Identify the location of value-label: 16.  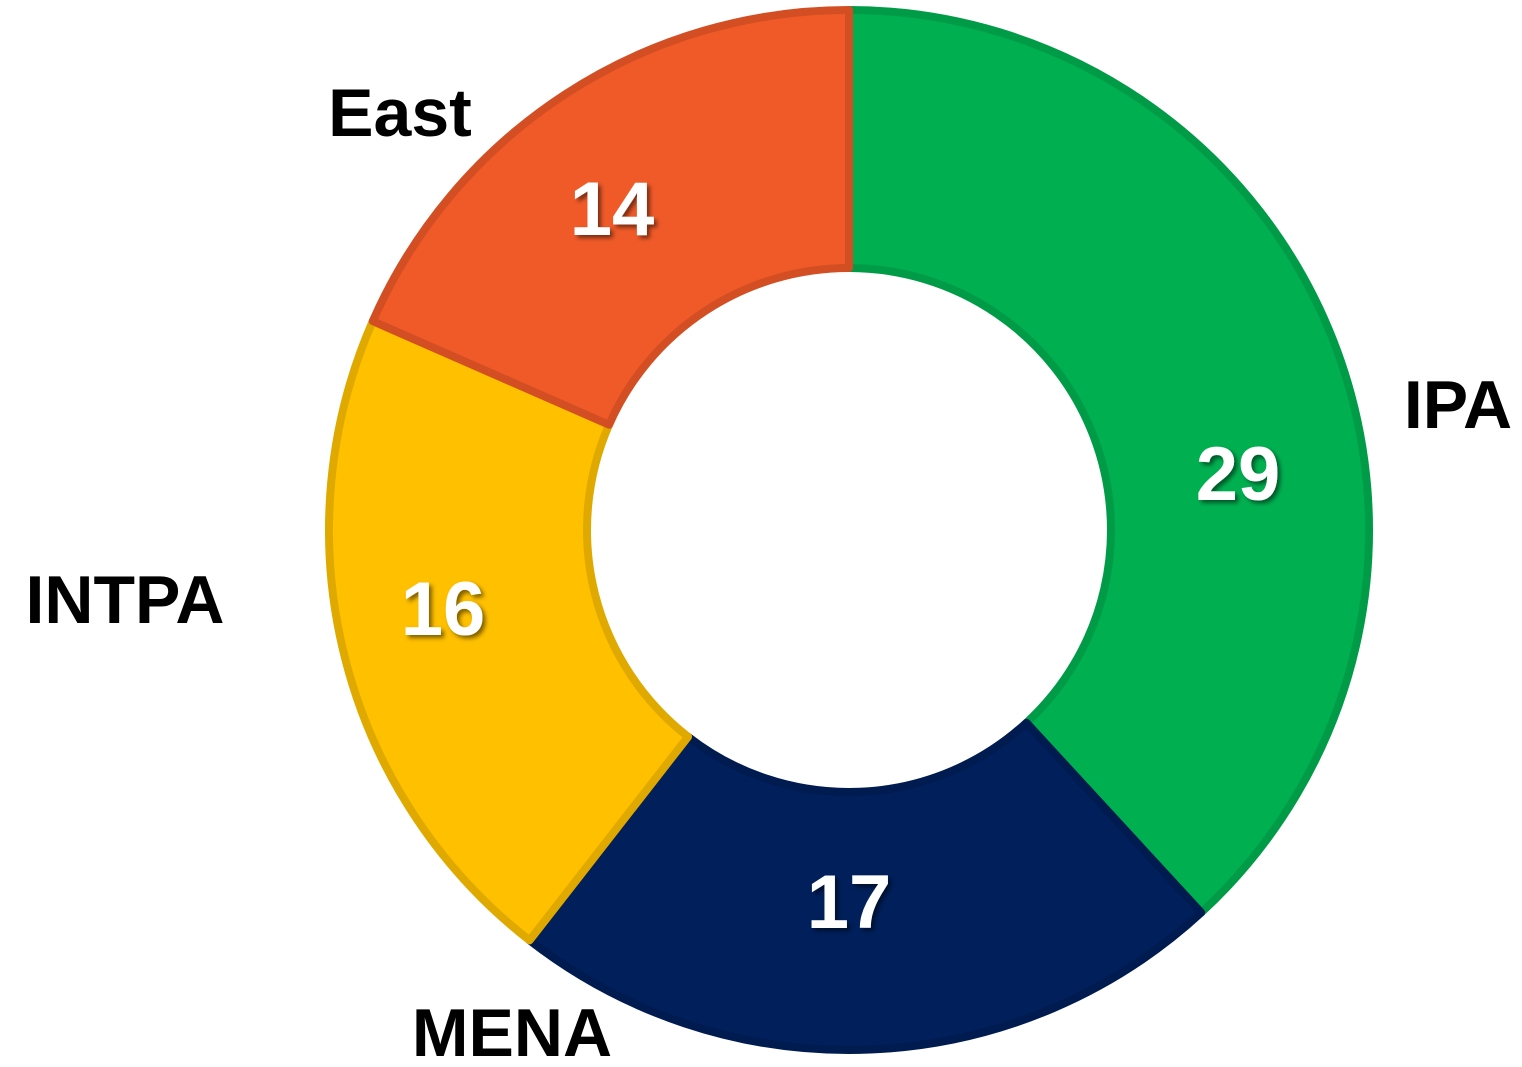
(443, 609).